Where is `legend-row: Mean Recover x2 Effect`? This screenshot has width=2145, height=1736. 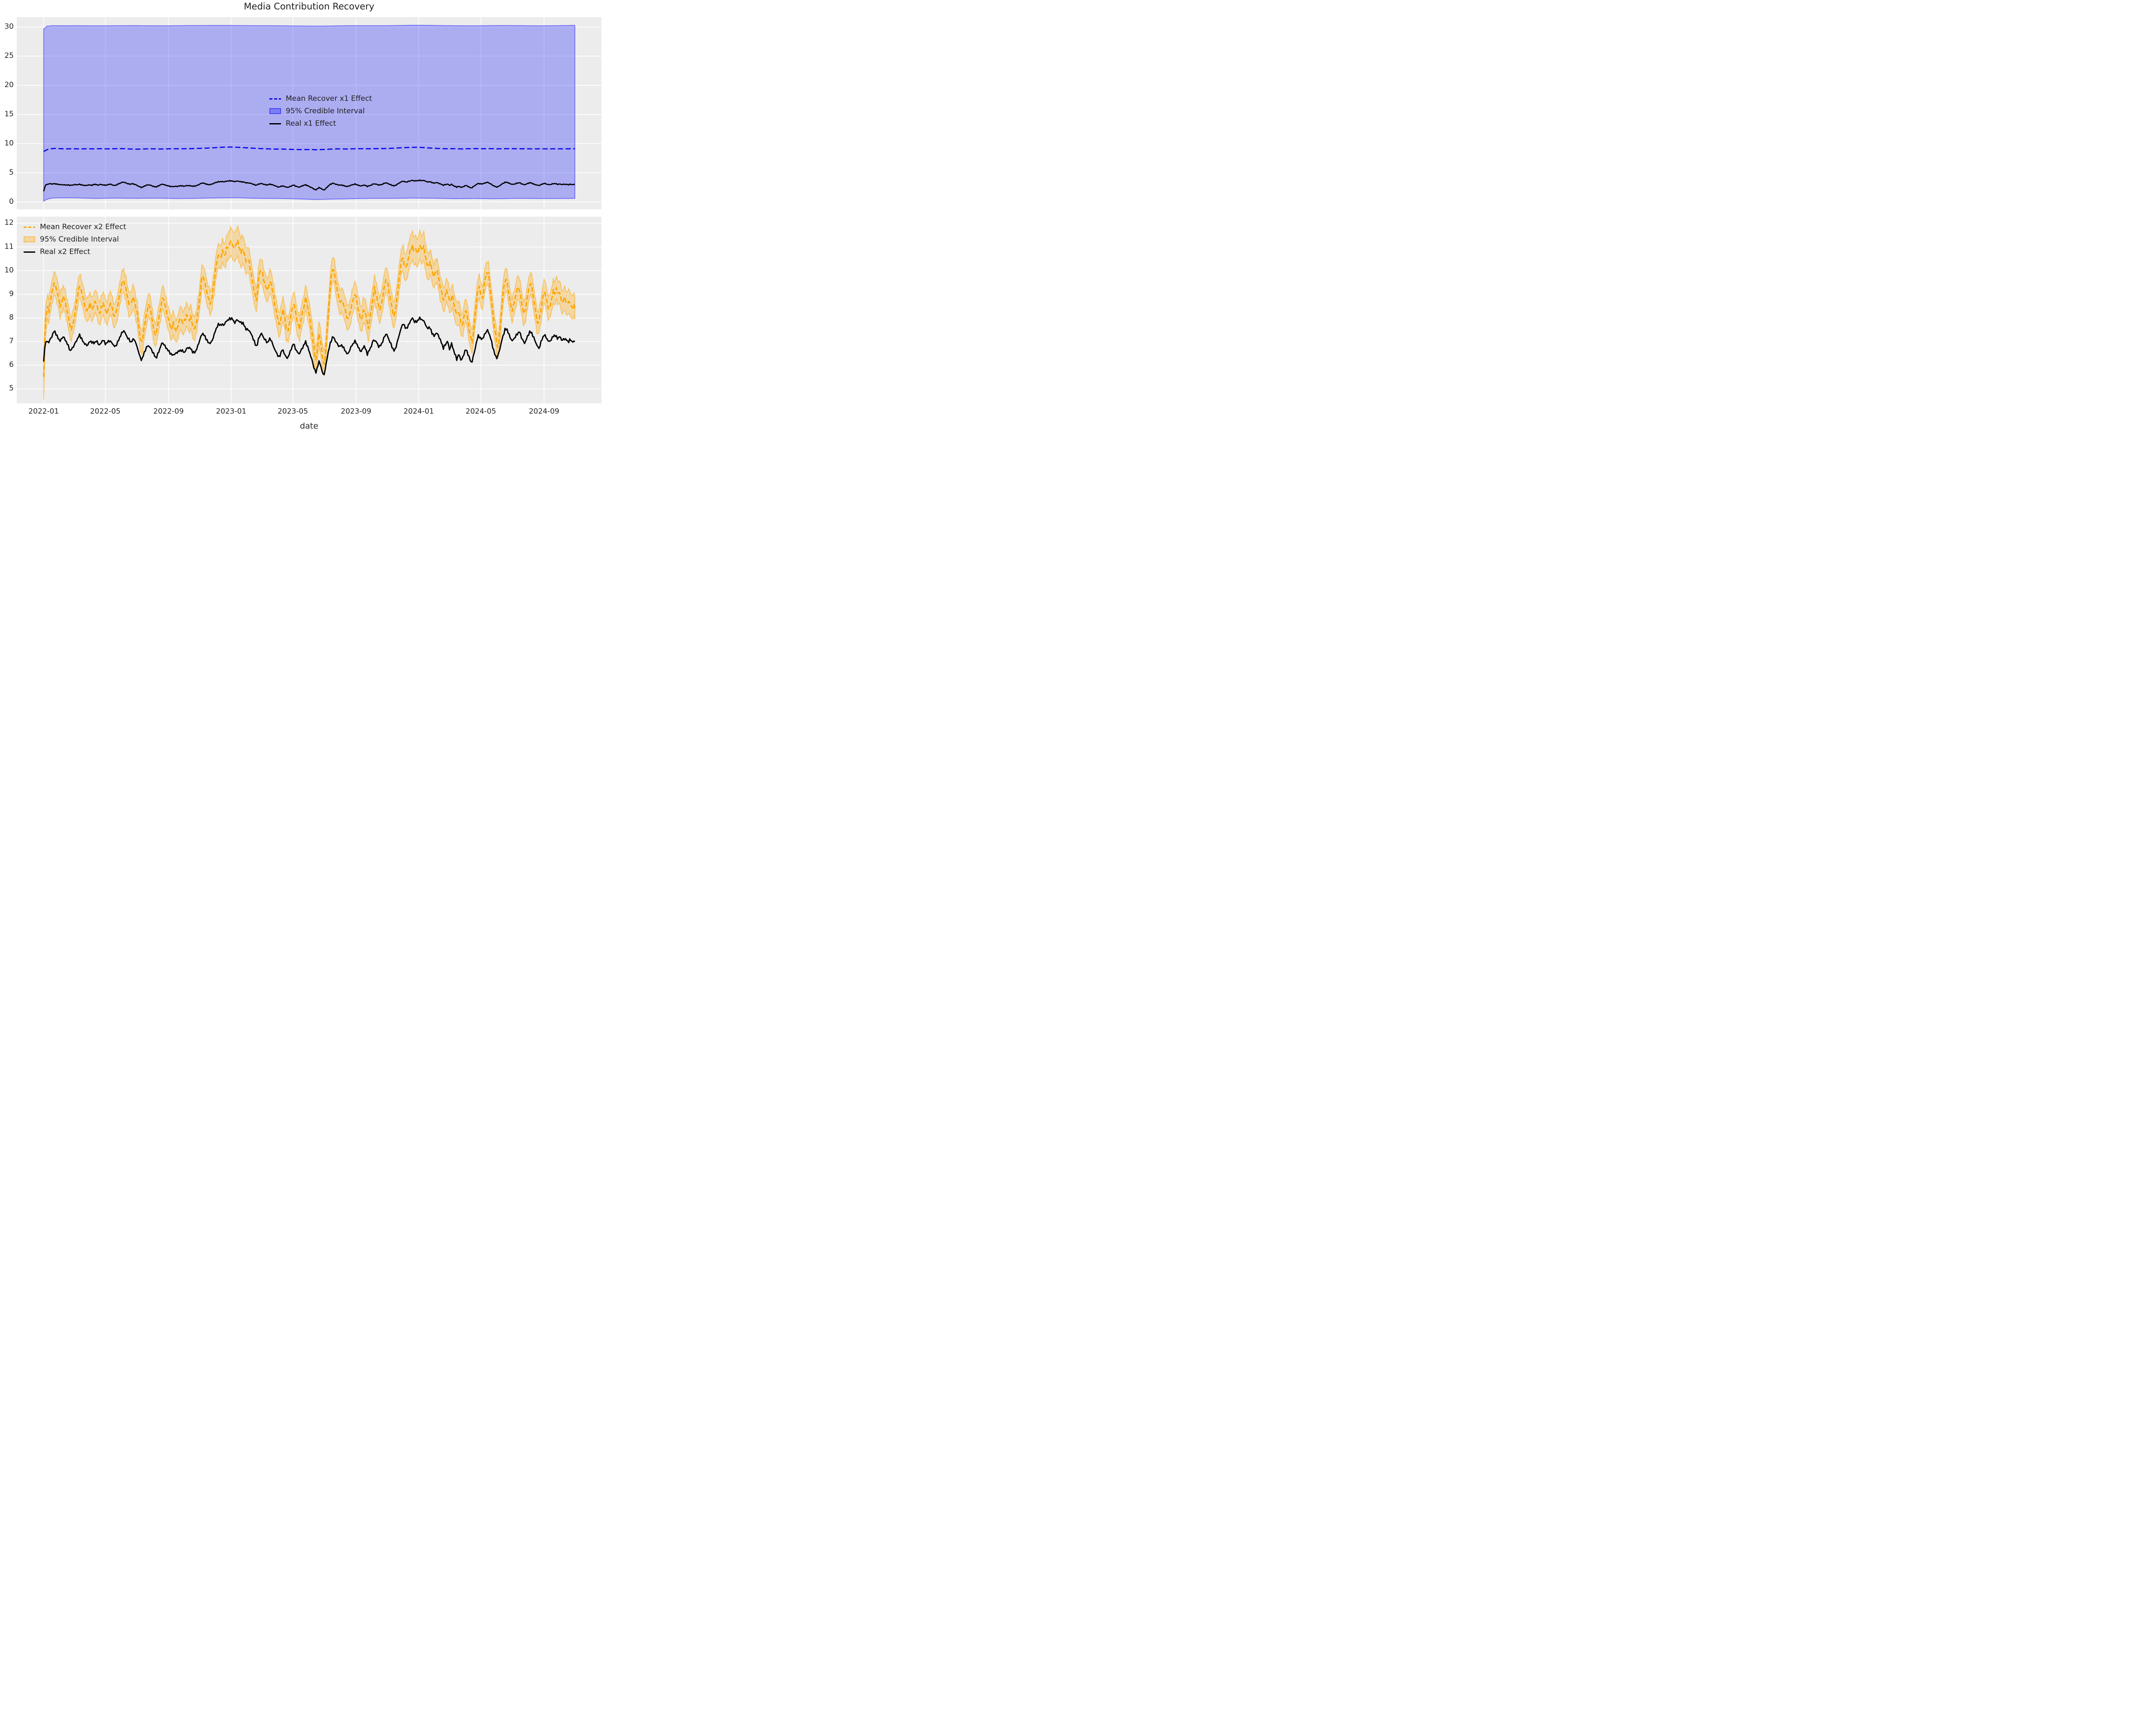
legend-row: Mean Recover x2 Effect is located at coordinates (75, 227).